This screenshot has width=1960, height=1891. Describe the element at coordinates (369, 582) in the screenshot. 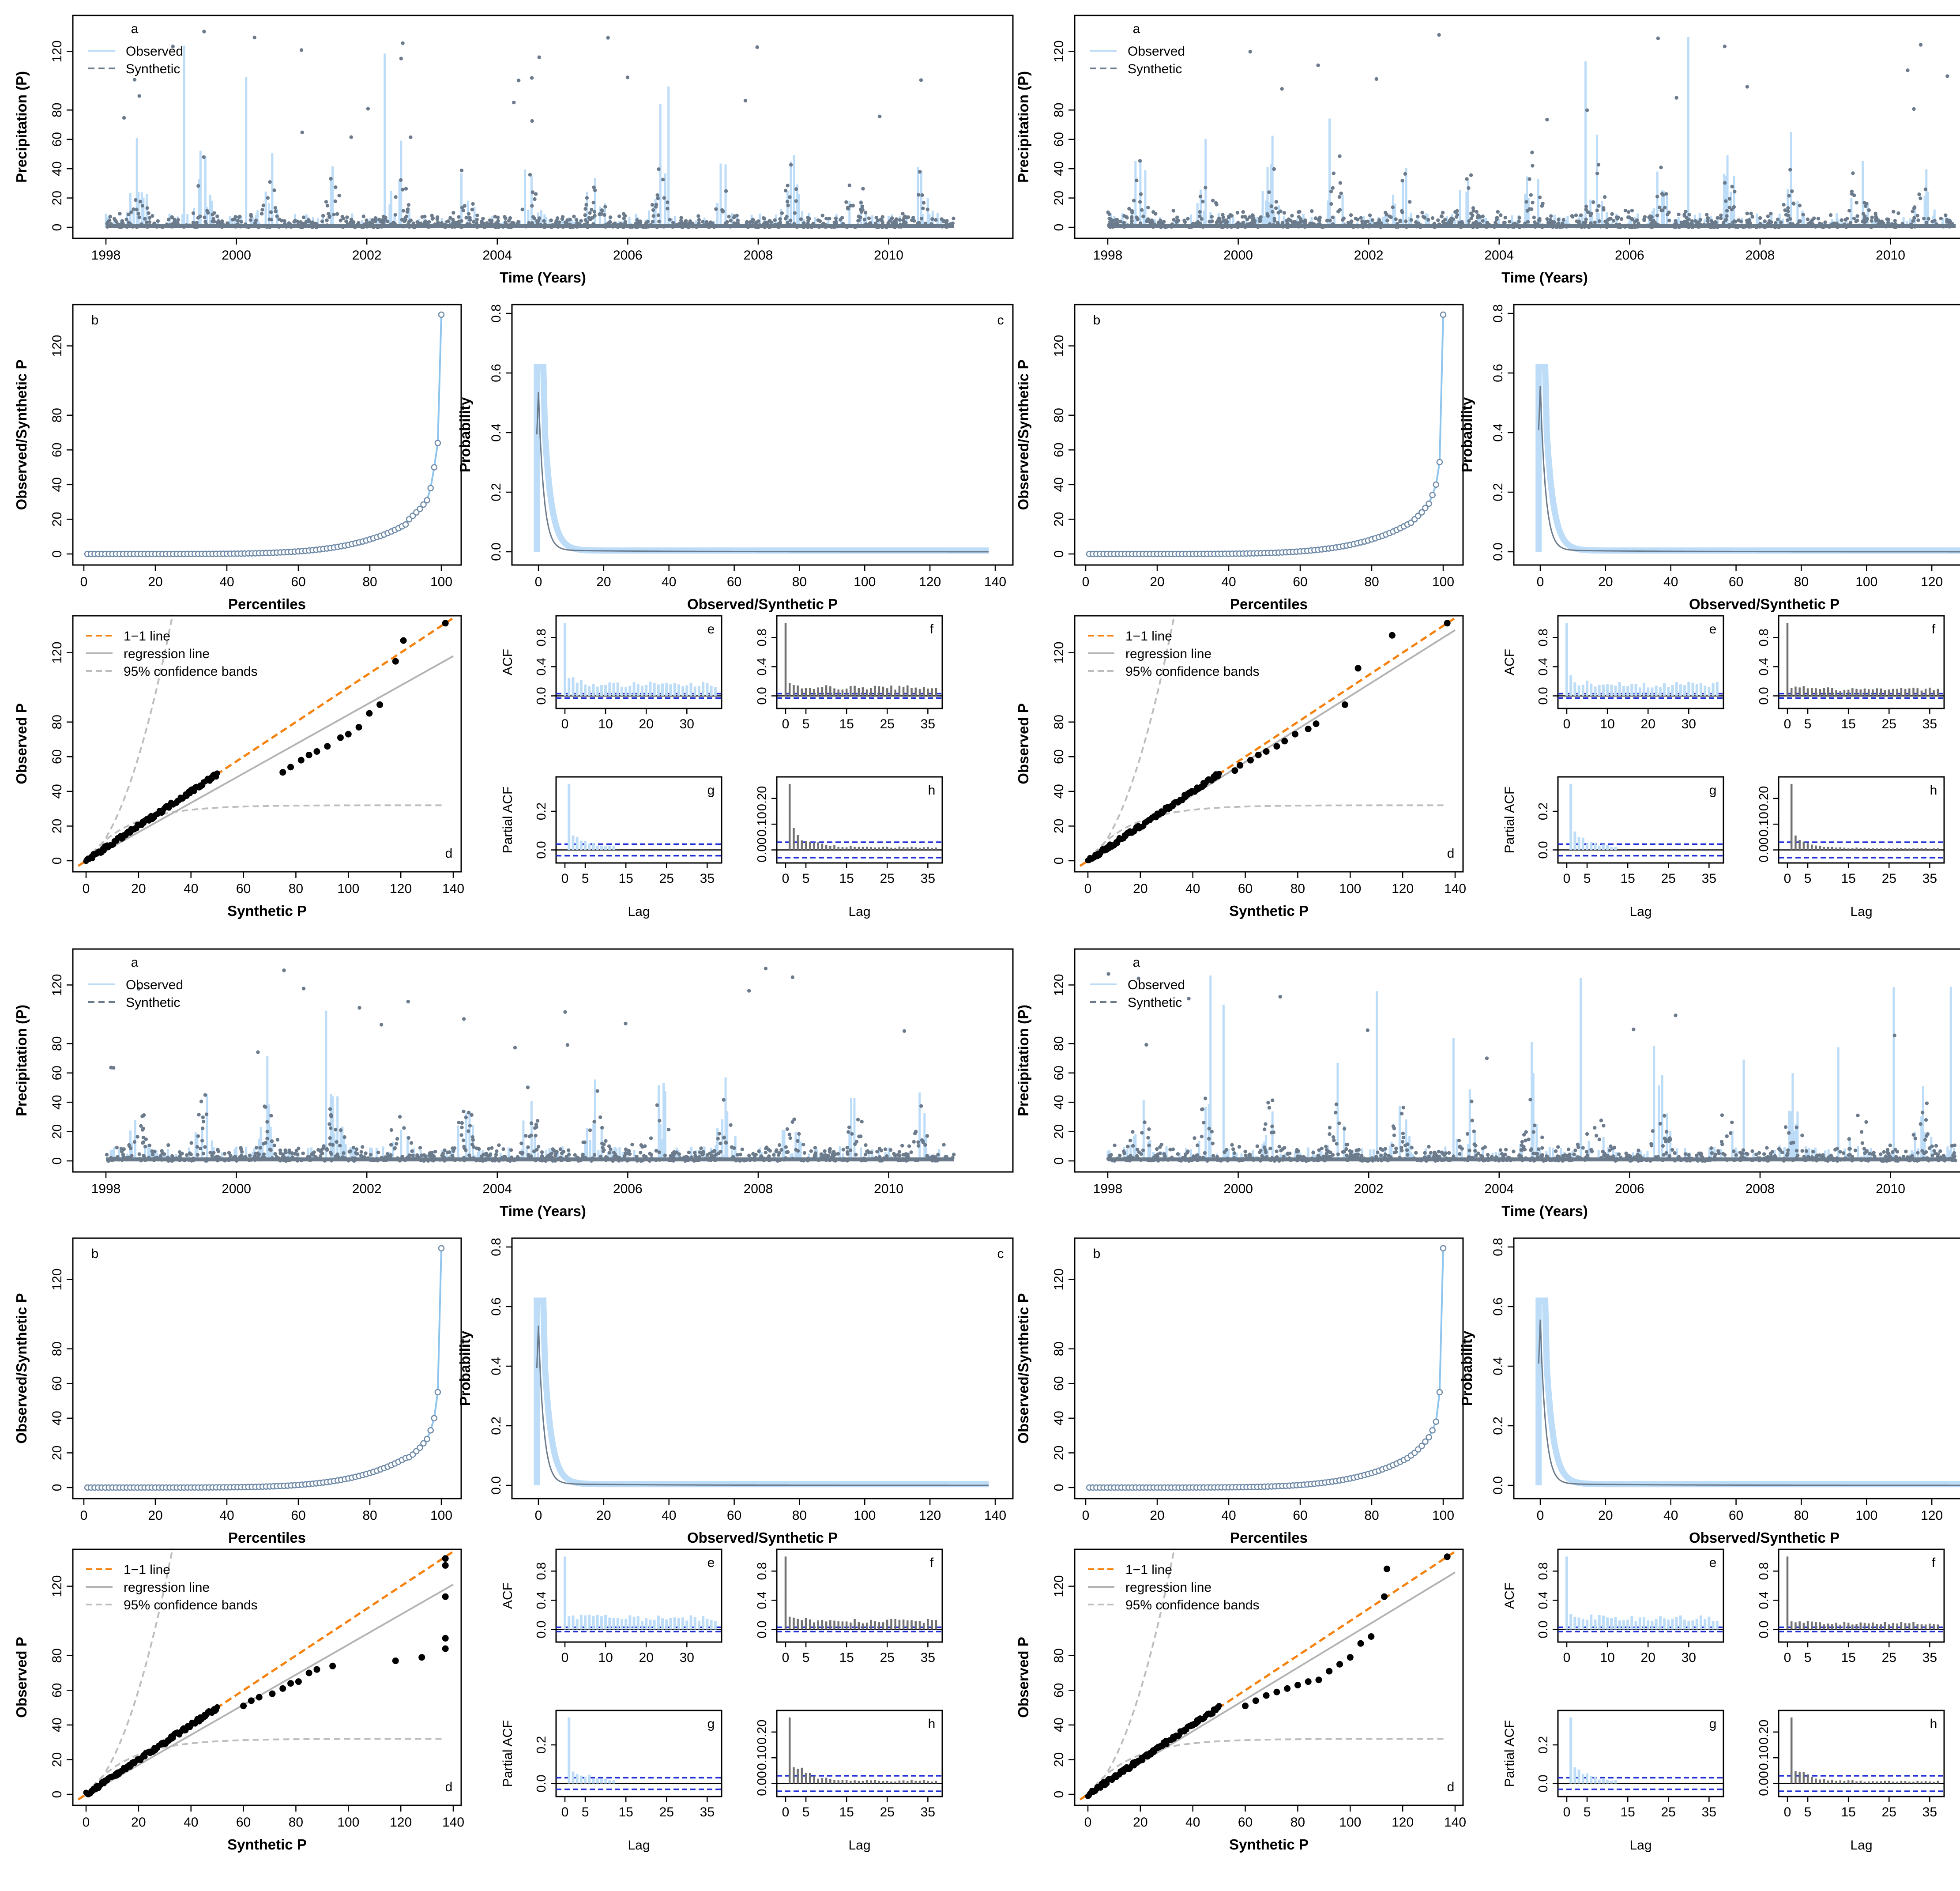

I see `pct-x-tick-label: 80` at that location.